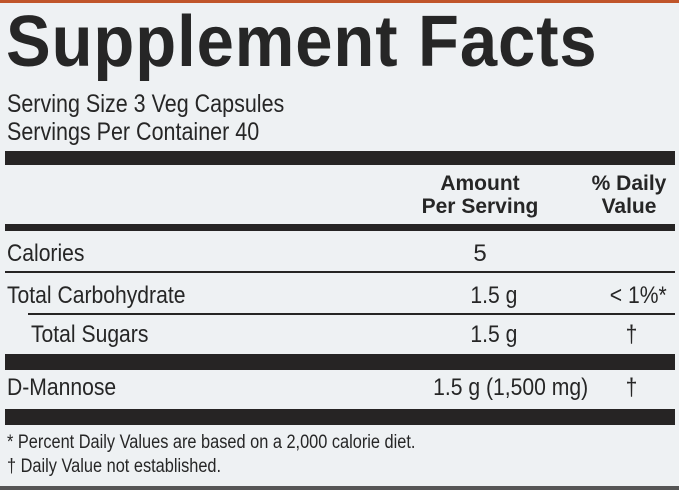 This screenshot has width=679, height=490. What do you see at coordinates (510, 387) in the screenshot?
I see `row-amount-d-mannose: 1.5 g (1,500 mg)` at bounding box center [510, 387].